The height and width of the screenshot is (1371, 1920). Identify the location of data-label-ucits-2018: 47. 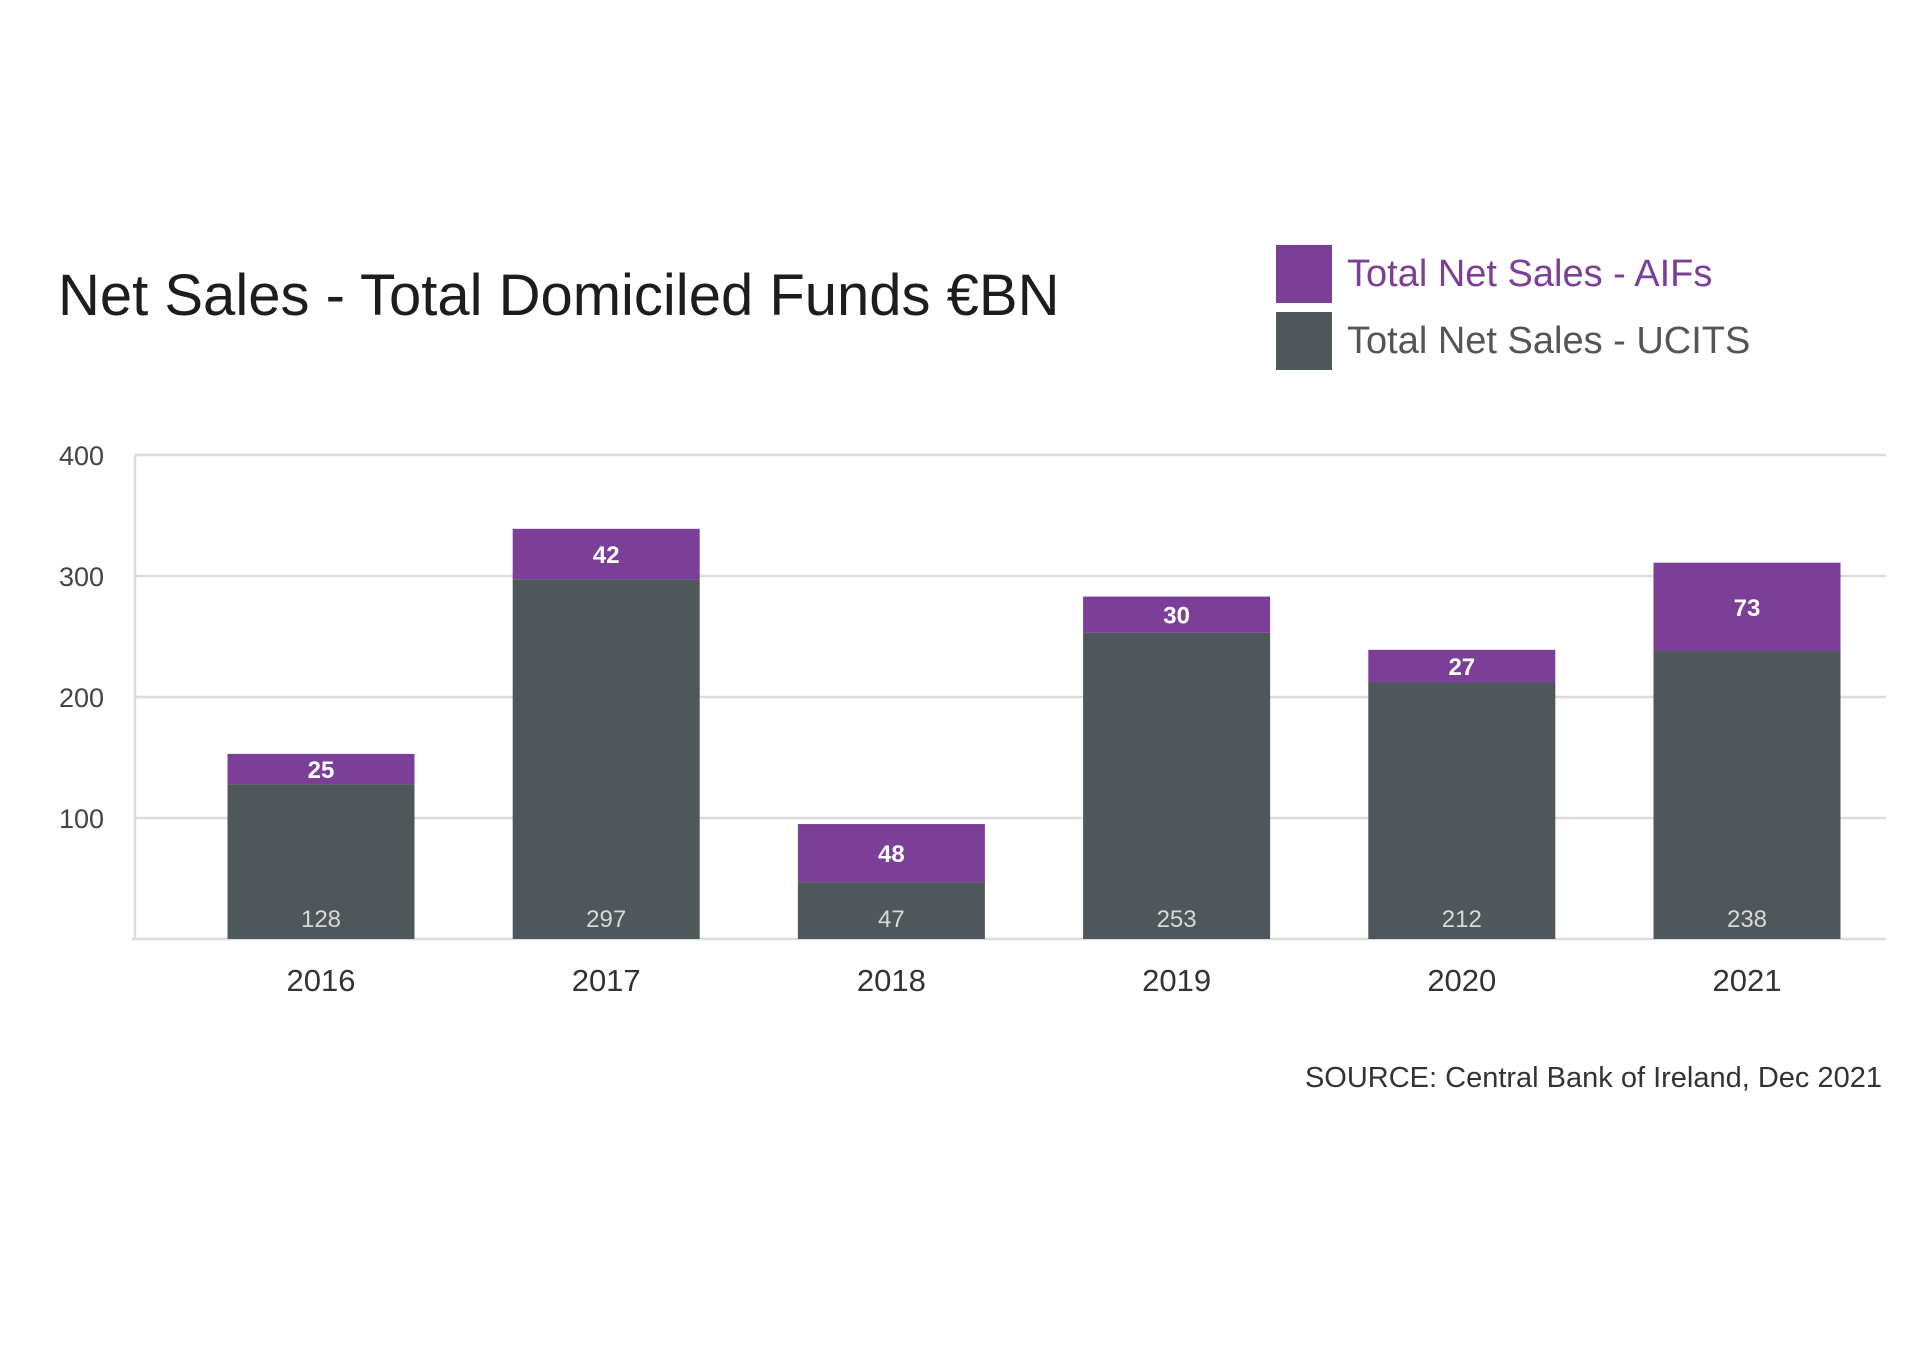
(891, 919).